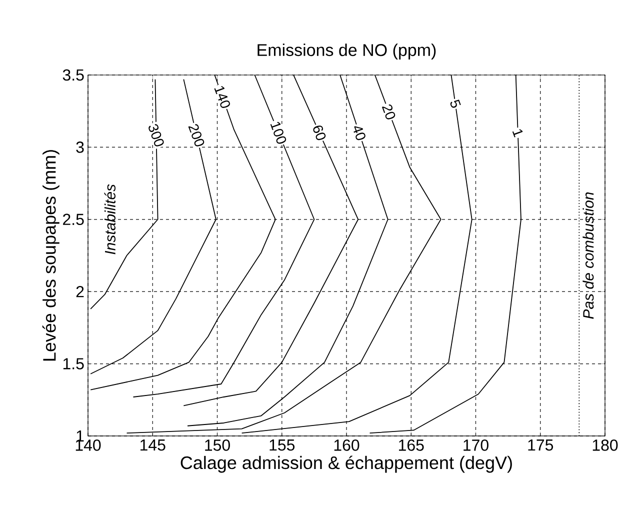 This screenshot has height=505, width=626. What do you see at coordinates (476, 445) in the screenshot?
I see `x-tick-label: 170` at bounding box center [476, 445].